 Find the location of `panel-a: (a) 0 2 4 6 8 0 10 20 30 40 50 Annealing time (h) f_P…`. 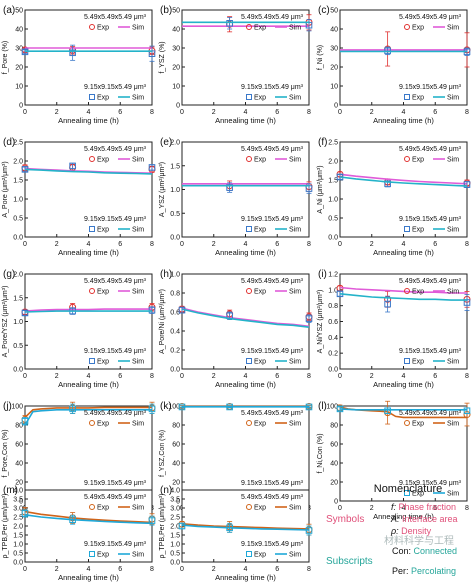

panel-a: (a) 0 2 4 6 8 0 10 20 30 40 50 Annealing time (h) f_P… is located at coordinates (79, 65).